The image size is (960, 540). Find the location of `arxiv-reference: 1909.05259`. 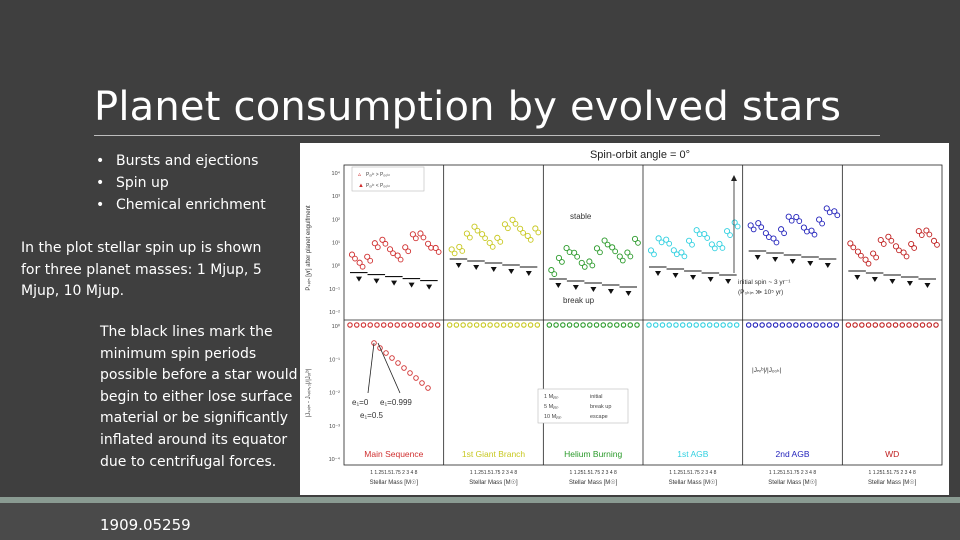

arxiv-reference: 1909.05259 is located at coordinates (145, 525).